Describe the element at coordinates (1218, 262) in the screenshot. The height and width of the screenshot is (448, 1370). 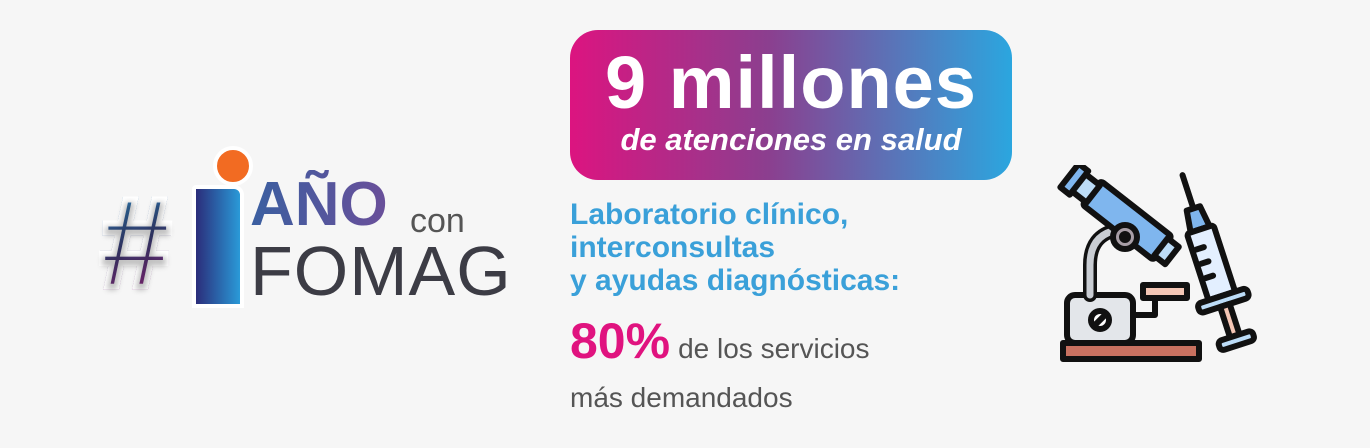
I see `syringe-icon` at that location.